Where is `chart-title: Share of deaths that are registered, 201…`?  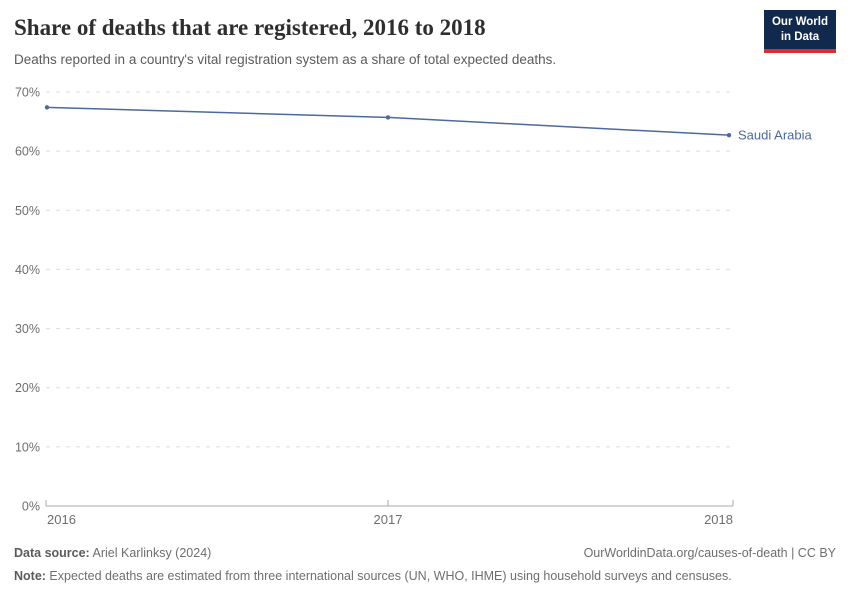
chart-title: Share of deaths that are registered, 201… is located at coordinates (250, 27).